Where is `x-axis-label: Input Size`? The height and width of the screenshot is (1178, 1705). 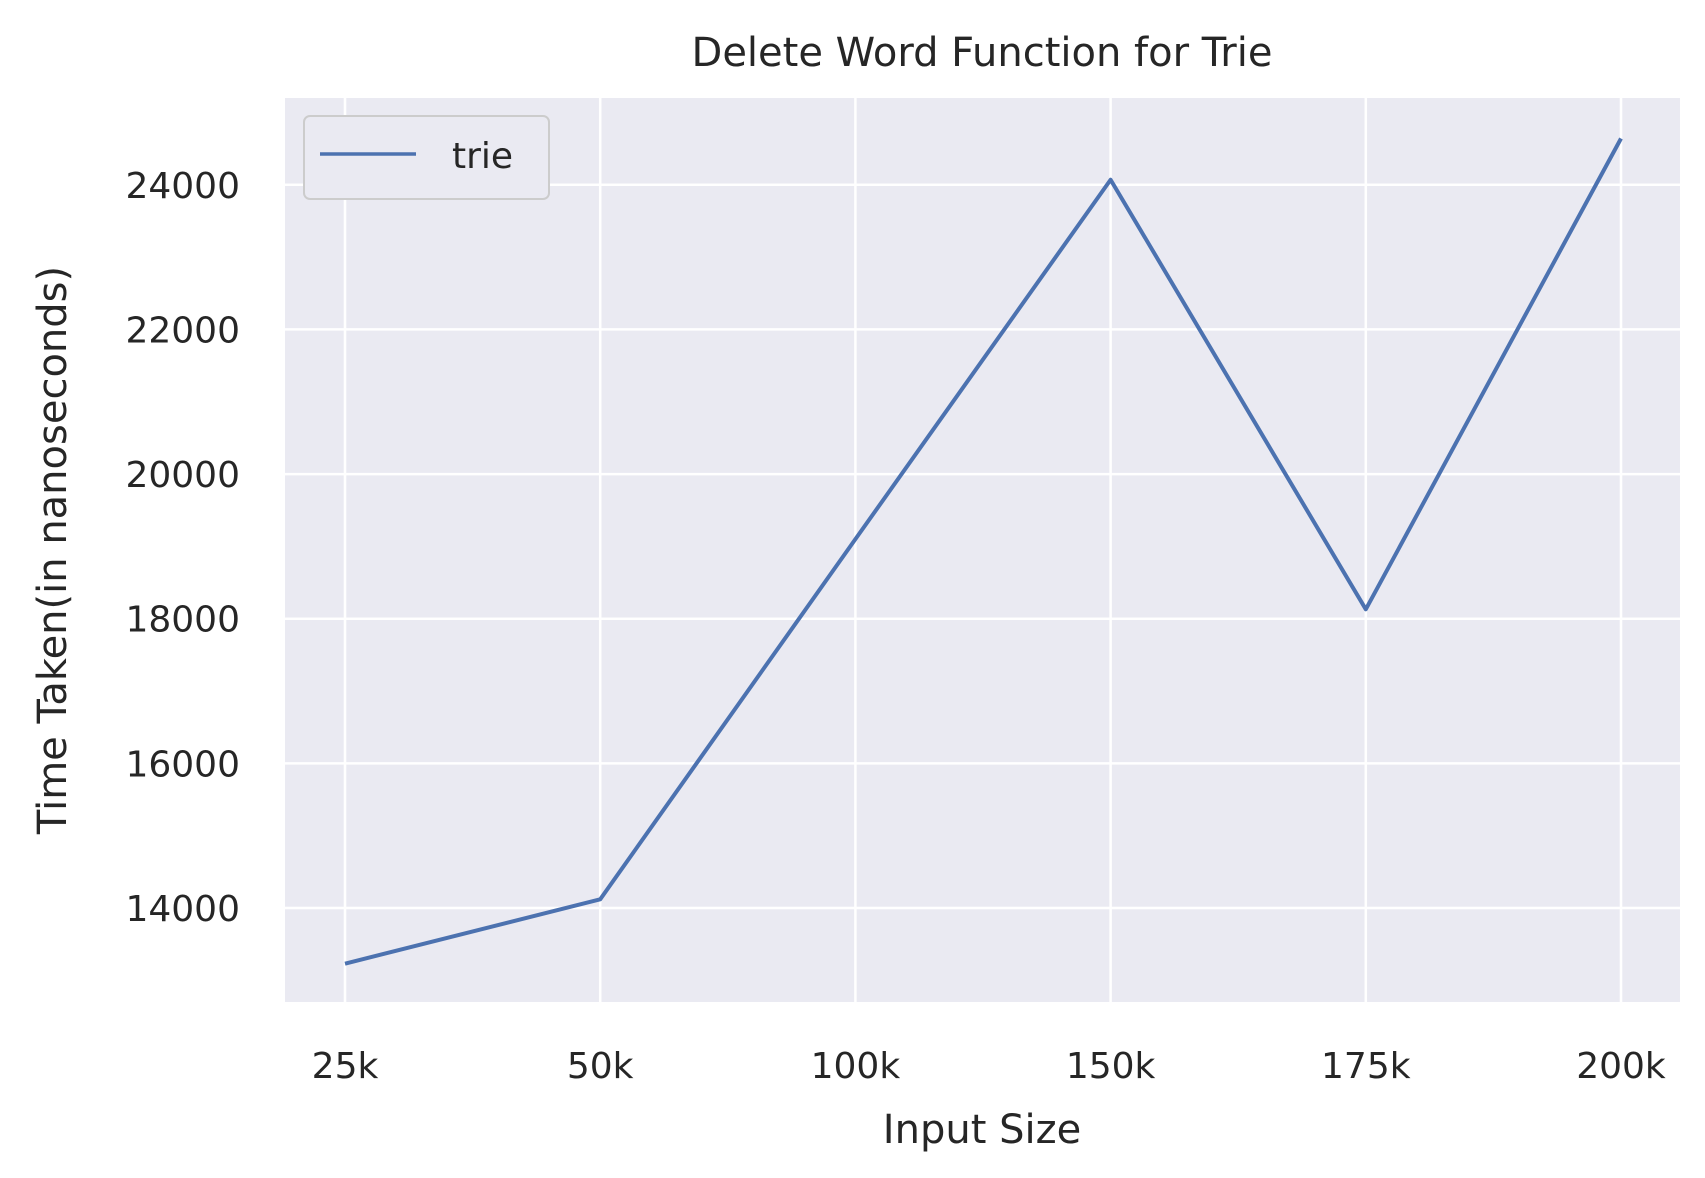 x-axis-label: Input Size is located at coordinates (982, 1130).